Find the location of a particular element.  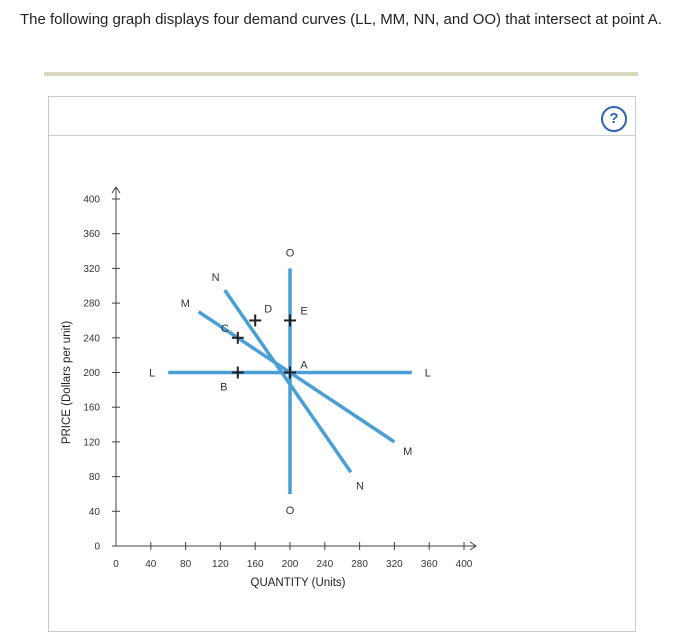

x-tick-label: 200 is located at coordinates (290, 564).